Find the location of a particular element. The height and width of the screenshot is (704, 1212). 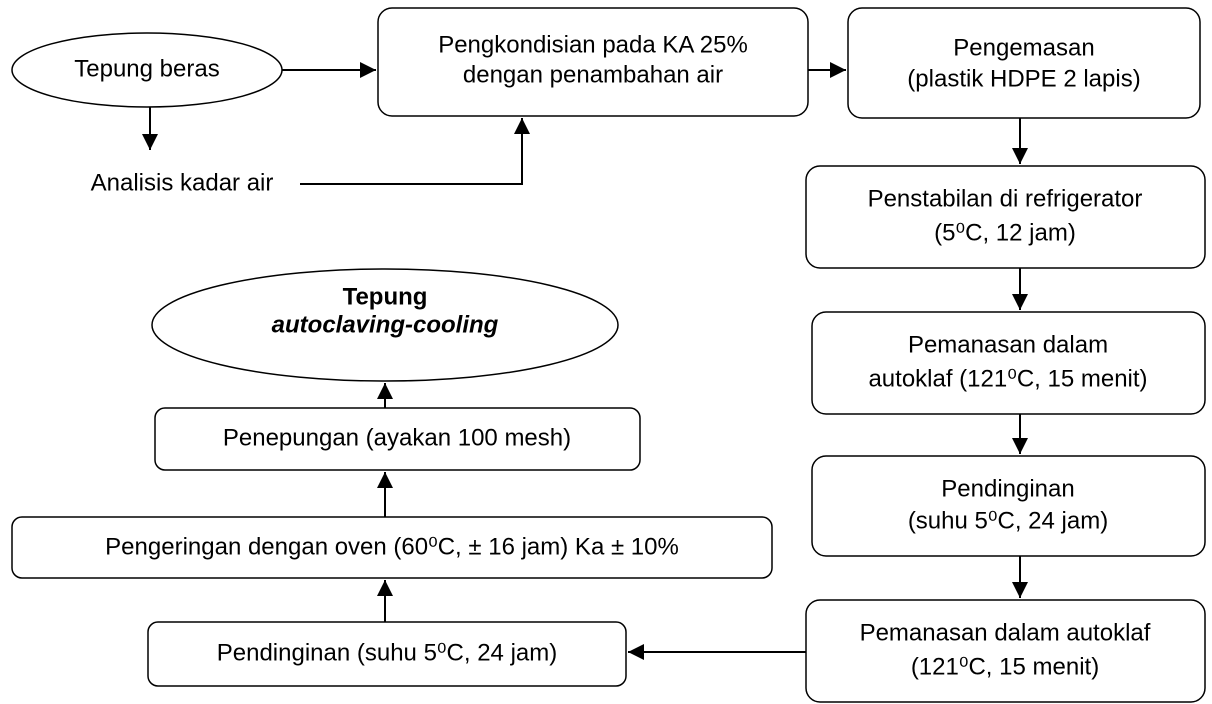

node-label: Penepungan (ayakan 100 mesh) is located at coordinates (397, 437).